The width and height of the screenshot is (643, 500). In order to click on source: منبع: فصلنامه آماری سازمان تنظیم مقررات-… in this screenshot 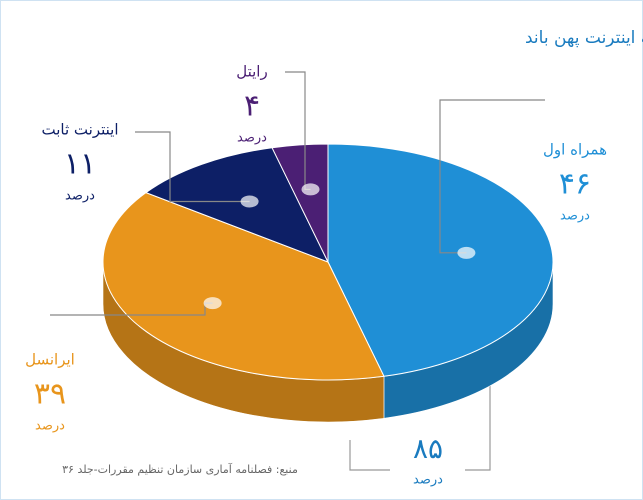, I will do `click(180, 469)`.